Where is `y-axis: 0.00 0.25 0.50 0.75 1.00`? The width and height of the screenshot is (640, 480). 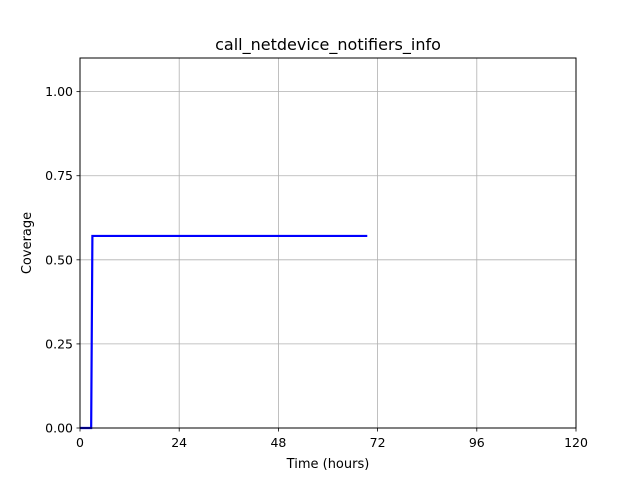 y-axis: 0.00 0.25 0.50 0.75 1.00 is located at coordinates (62, 260).